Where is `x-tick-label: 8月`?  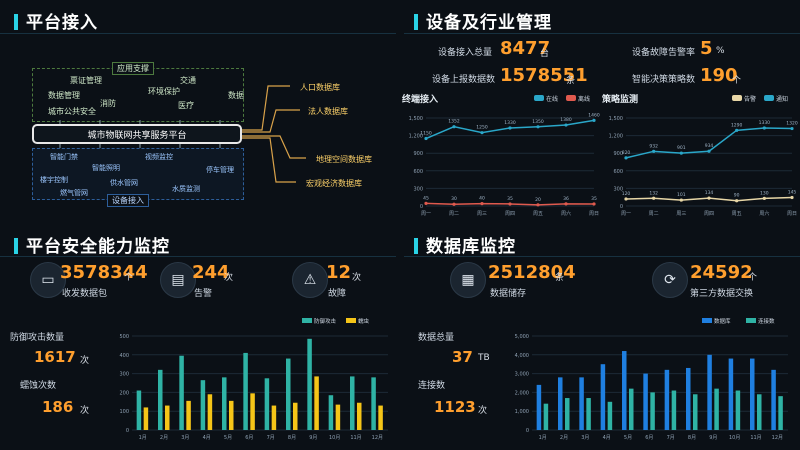 x-tick-label: 8月 is located at coordinates (692, 438).